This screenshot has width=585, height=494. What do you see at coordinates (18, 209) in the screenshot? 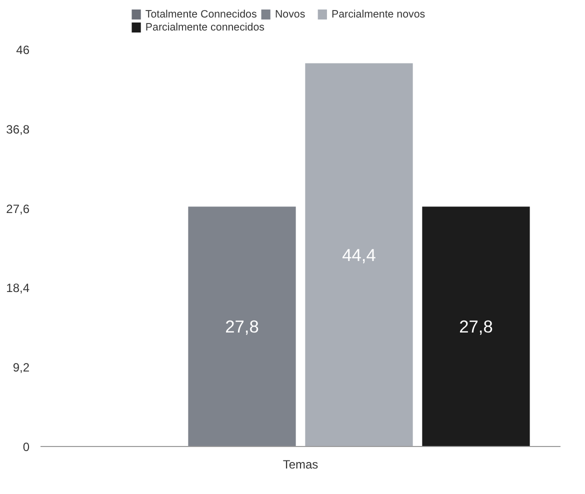
I see `y-tick-label: 27,6` at bounding box center [18, 209].